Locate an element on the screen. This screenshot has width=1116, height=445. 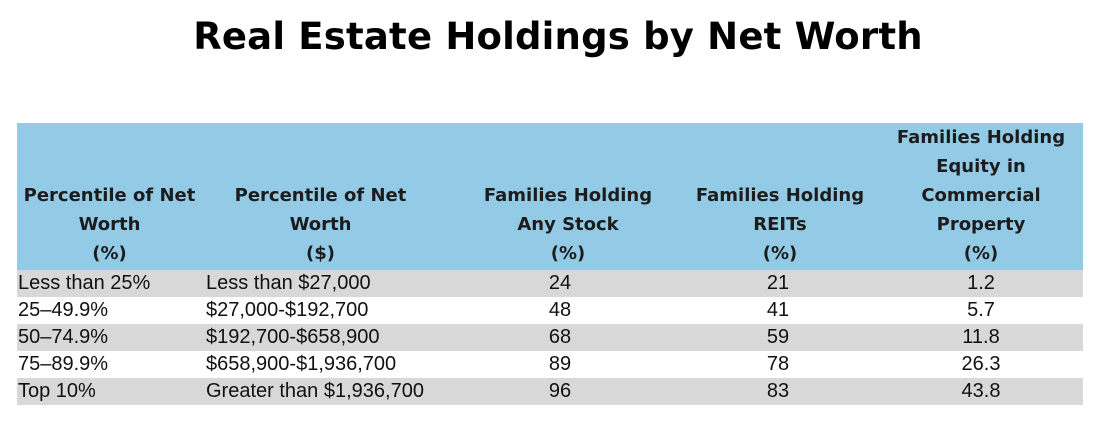
commercial-cell: 1.2 is located at coordinates (981, 283).